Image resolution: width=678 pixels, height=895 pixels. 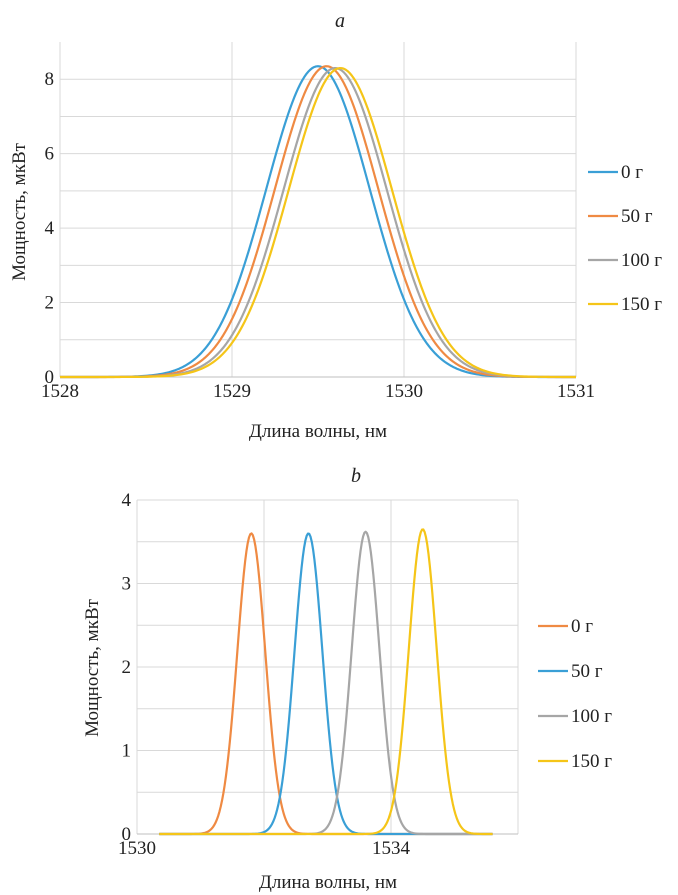 I want to click on chart-a-legend-label-0: 0 г, so click(x=632, y=172).